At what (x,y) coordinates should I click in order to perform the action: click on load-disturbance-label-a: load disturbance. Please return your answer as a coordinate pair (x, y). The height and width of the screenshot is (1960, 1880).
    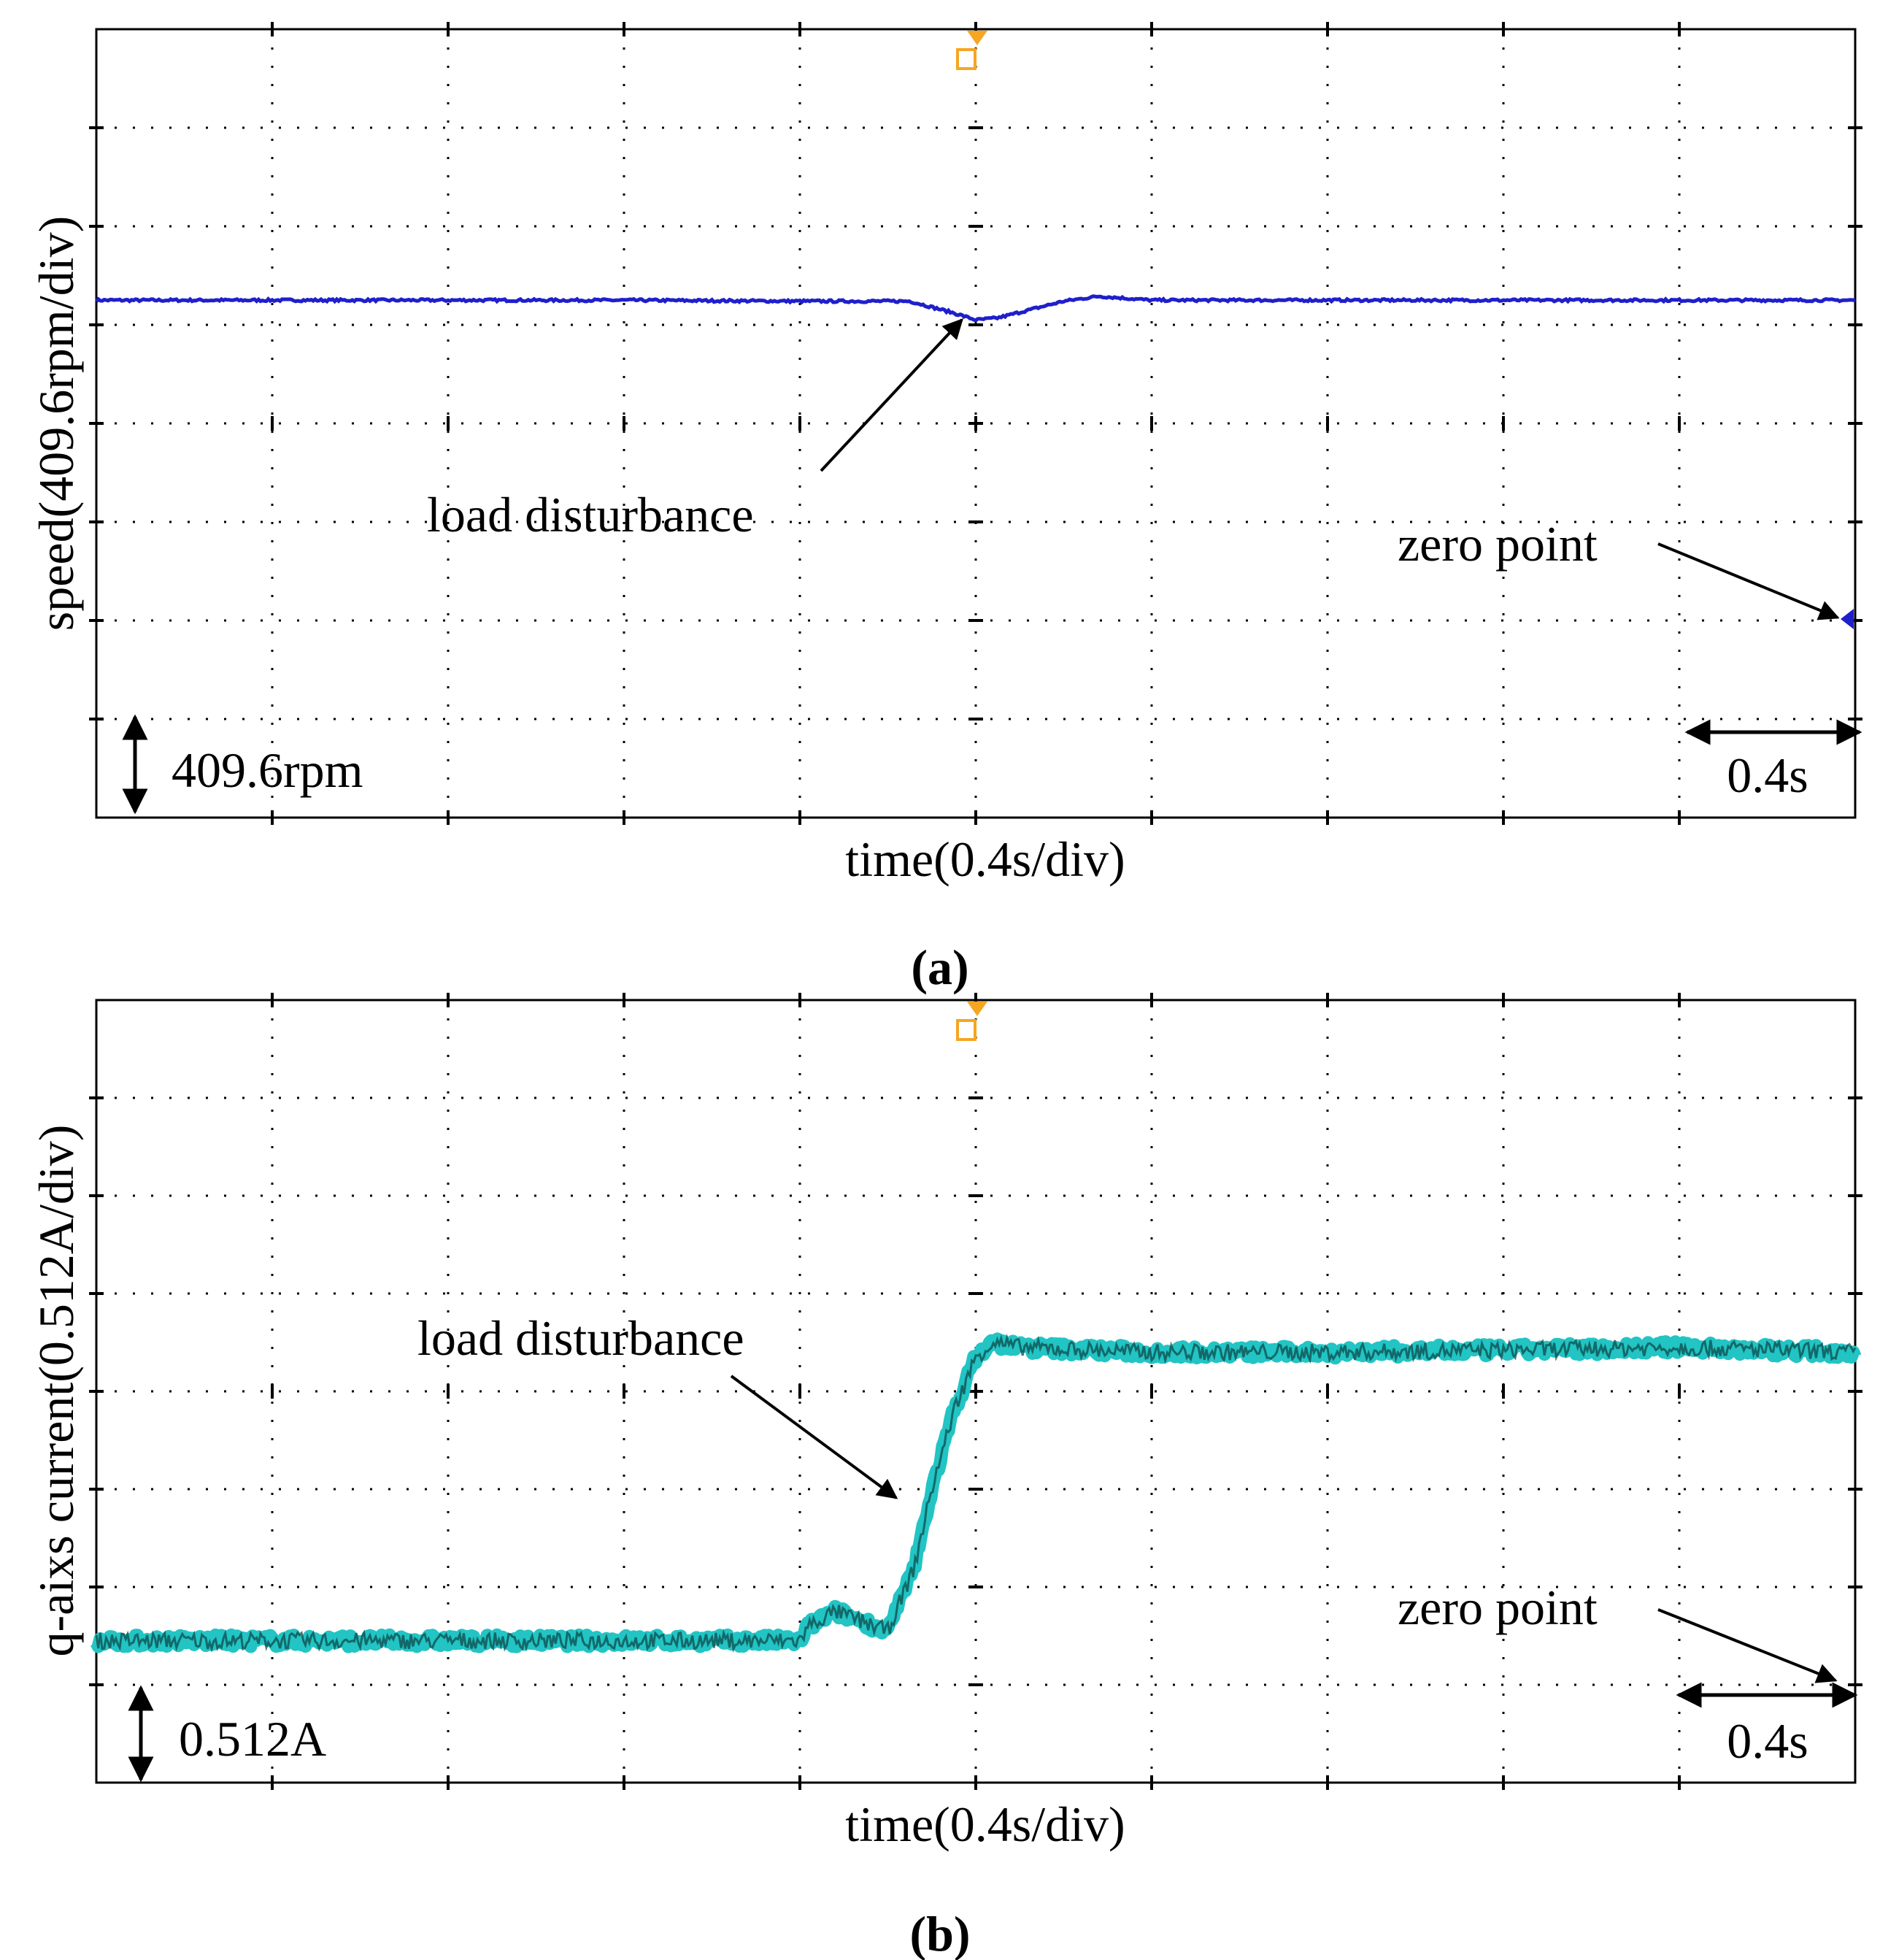
    Looking at the image, I should click on (590, 514).